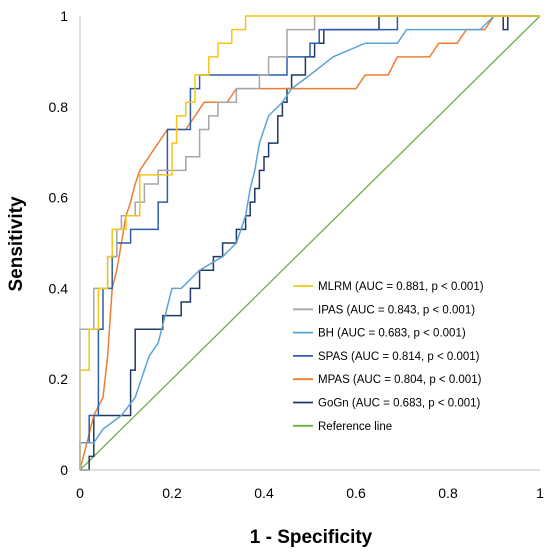  What do you see at coordinates (59, 198) in the screenshot?
I see `y-tick-label: 0.6` at bounding box center [59, 198].